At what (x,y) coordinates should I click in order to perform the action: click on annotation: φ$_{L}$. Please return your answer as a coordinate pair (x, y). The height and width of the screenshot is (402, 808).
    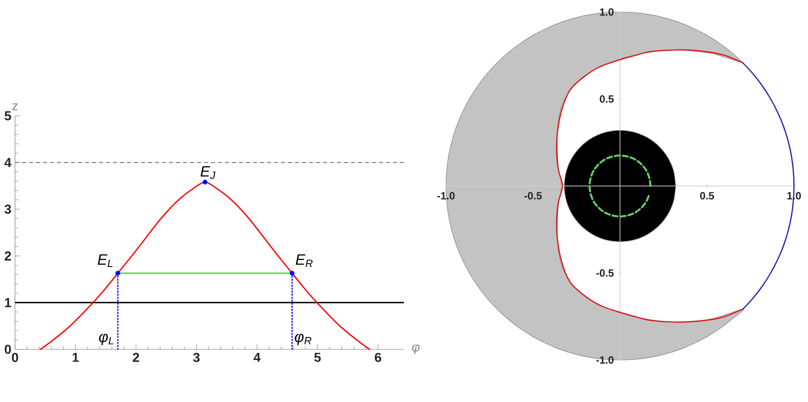
    Looking at the image, I should click on (106, 340).